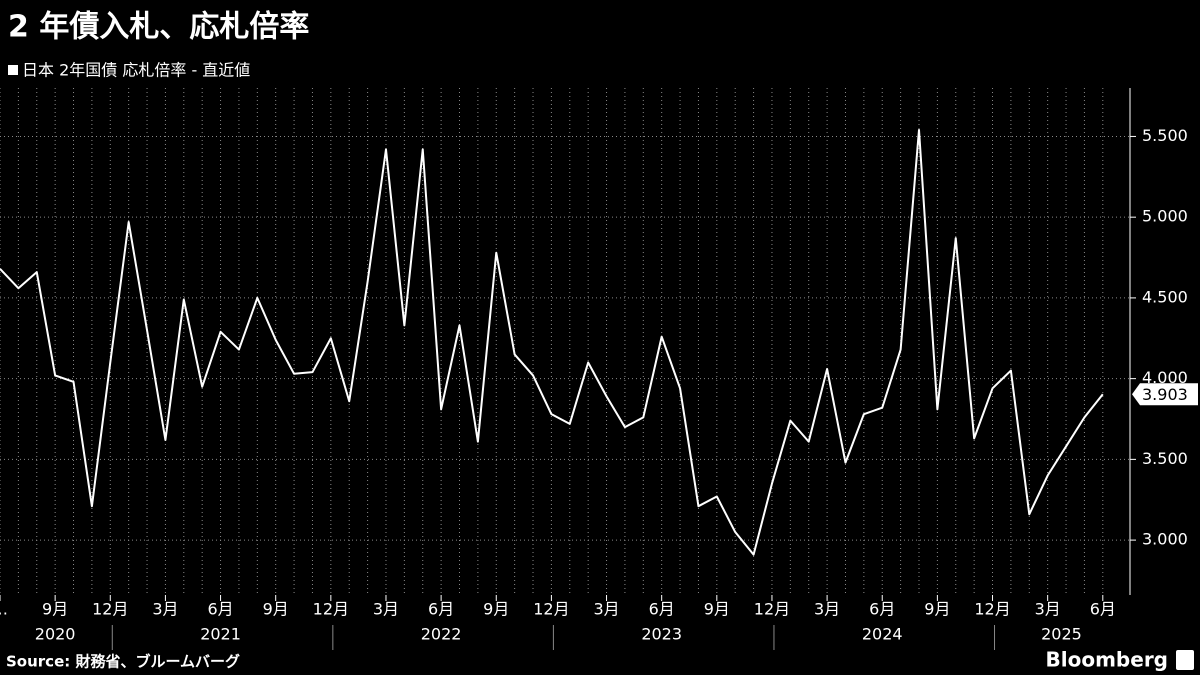 The width and height of the screenshot is (1200, 675). Describe the element at coordinates (158, 27) in the screenshot. I see `chart-title: 2 年債入札、応札倍率` at that location.